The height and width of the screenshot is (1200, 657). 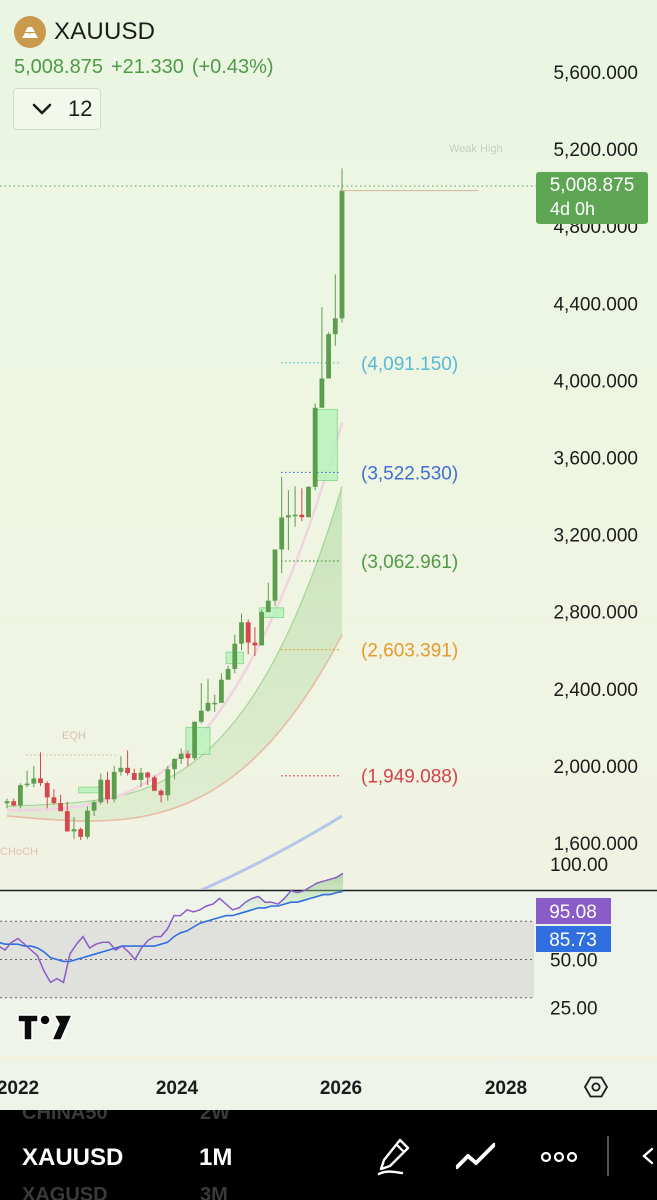 I want to click on hexagon-center, so click(x=596, y=1087).